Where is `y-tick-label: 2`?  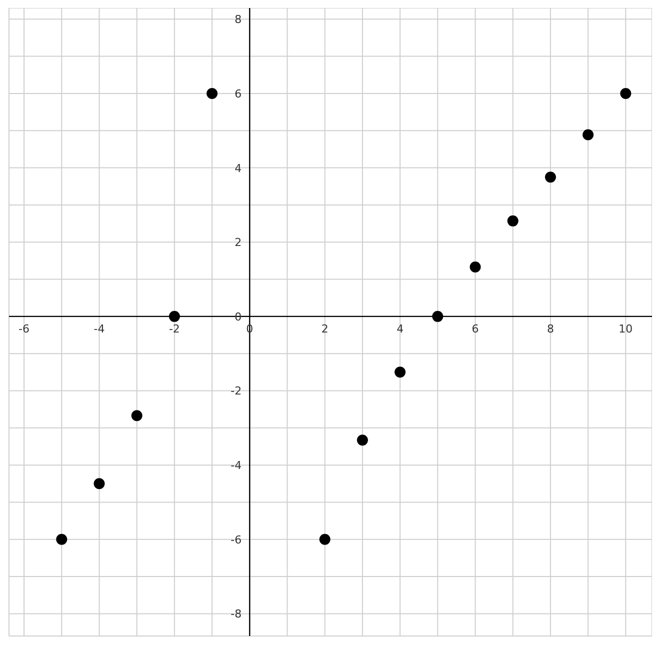 y-tick-label: 2 is located at coordinates (238, 243).